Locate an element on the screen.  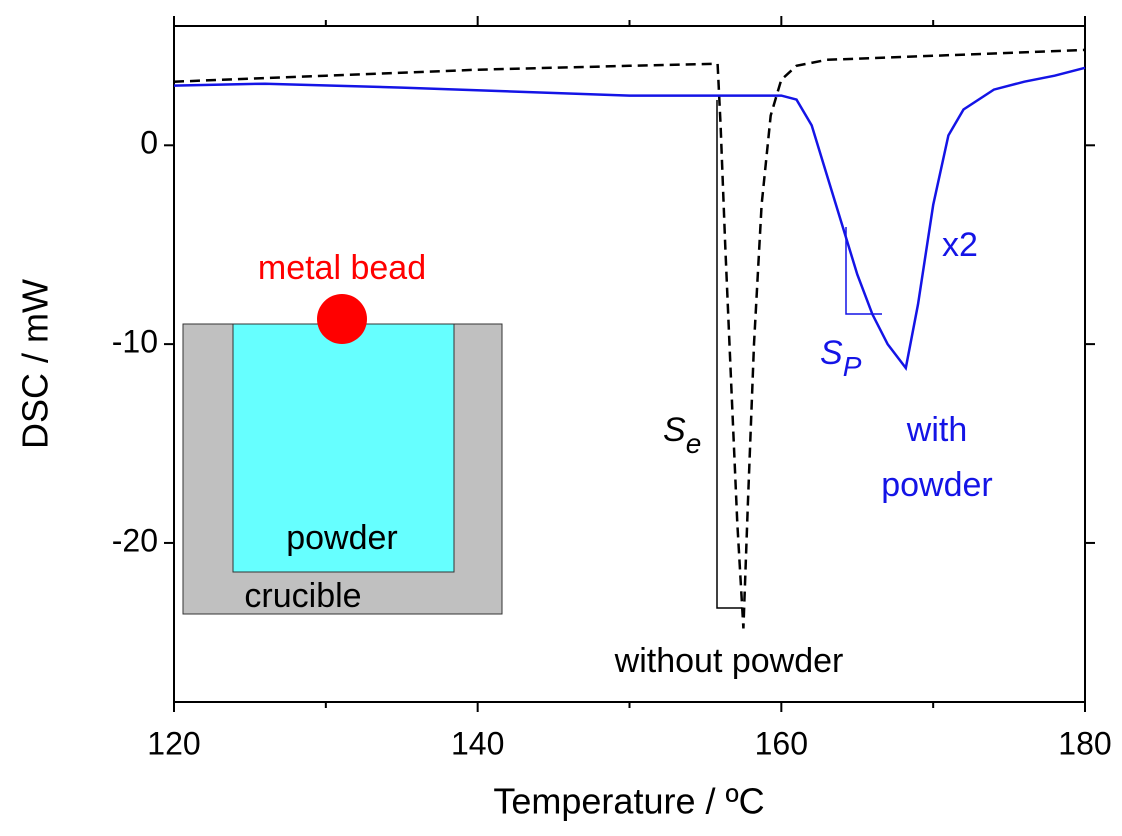
sp-bracket is located at coordinates (863, 271).